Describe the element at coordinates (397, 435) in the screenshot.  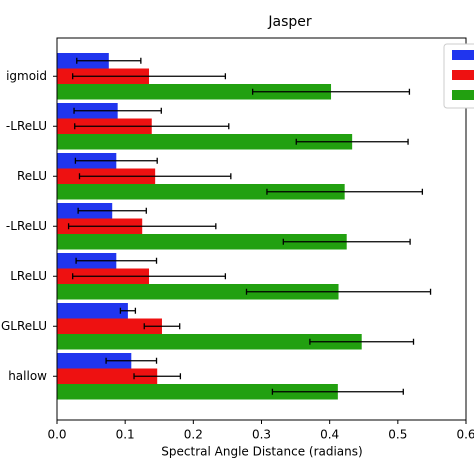
I see `x-tick-label: 0.5` at that location.